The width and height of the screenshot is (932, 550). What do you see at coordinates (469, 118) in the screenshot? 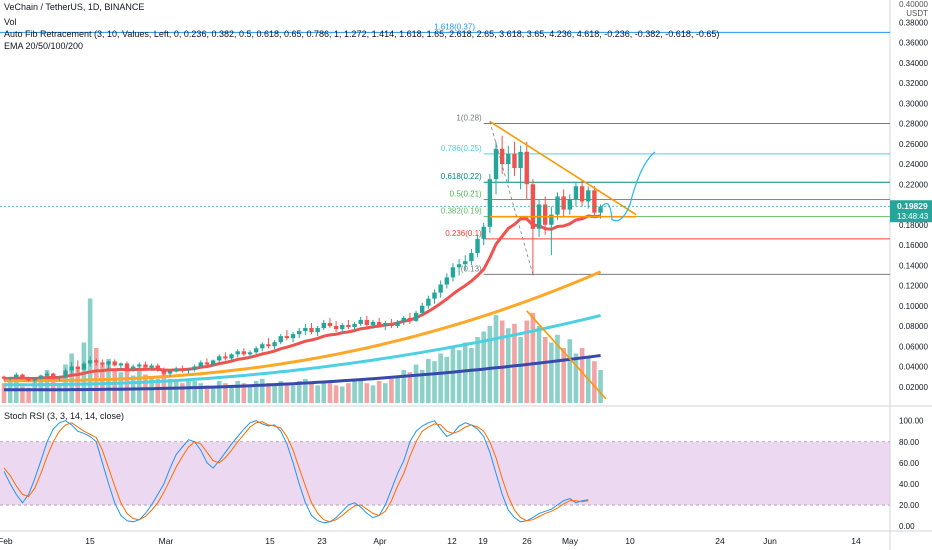
I see `fib-label-1: 1(0.28)` at bounding box center [469, 118].